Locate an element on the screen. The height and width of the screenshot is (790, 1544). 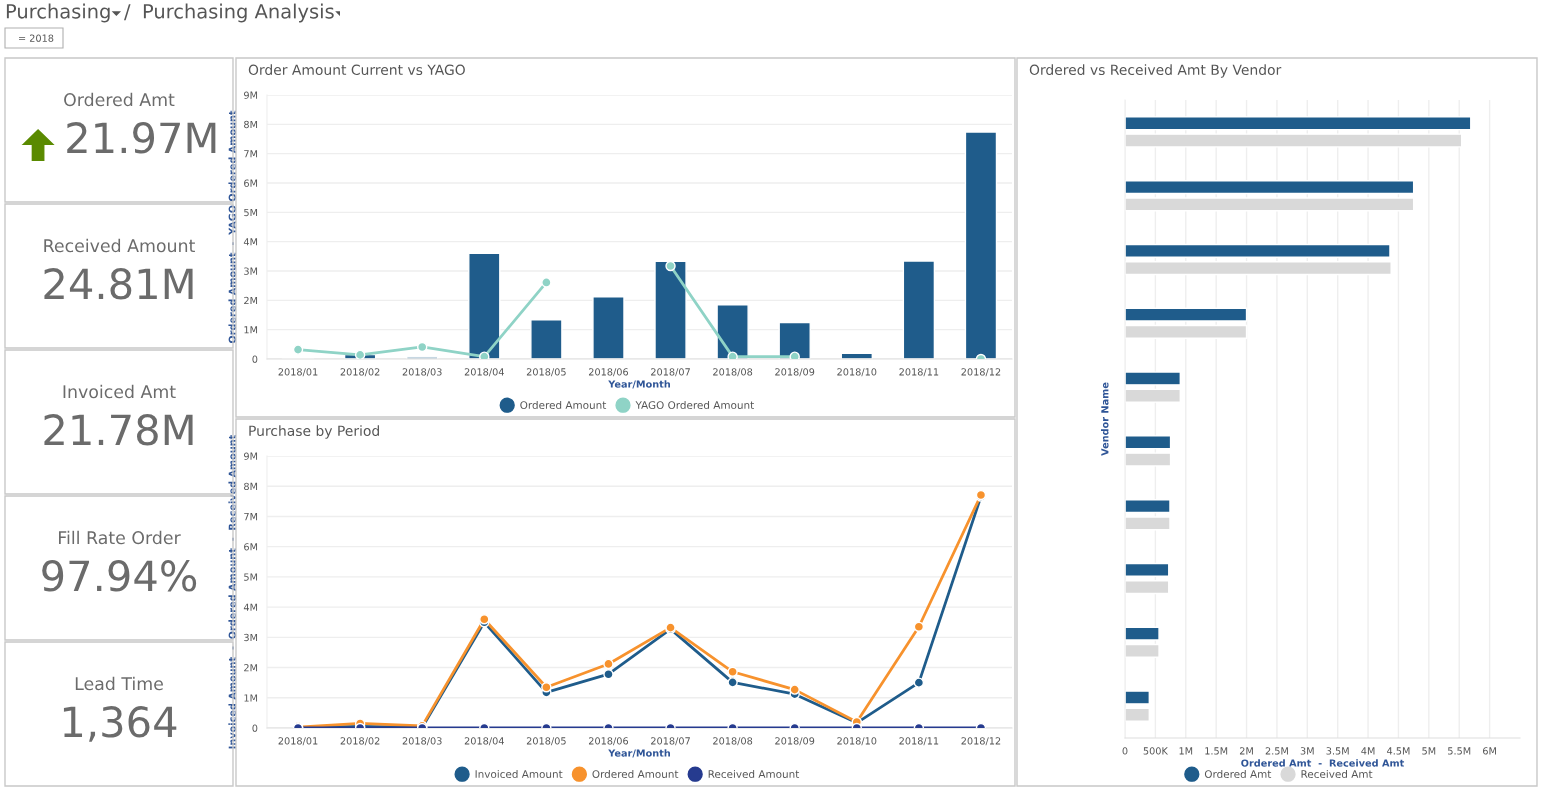
legend-label: Received Amt is located at coordinates (1337, 774).